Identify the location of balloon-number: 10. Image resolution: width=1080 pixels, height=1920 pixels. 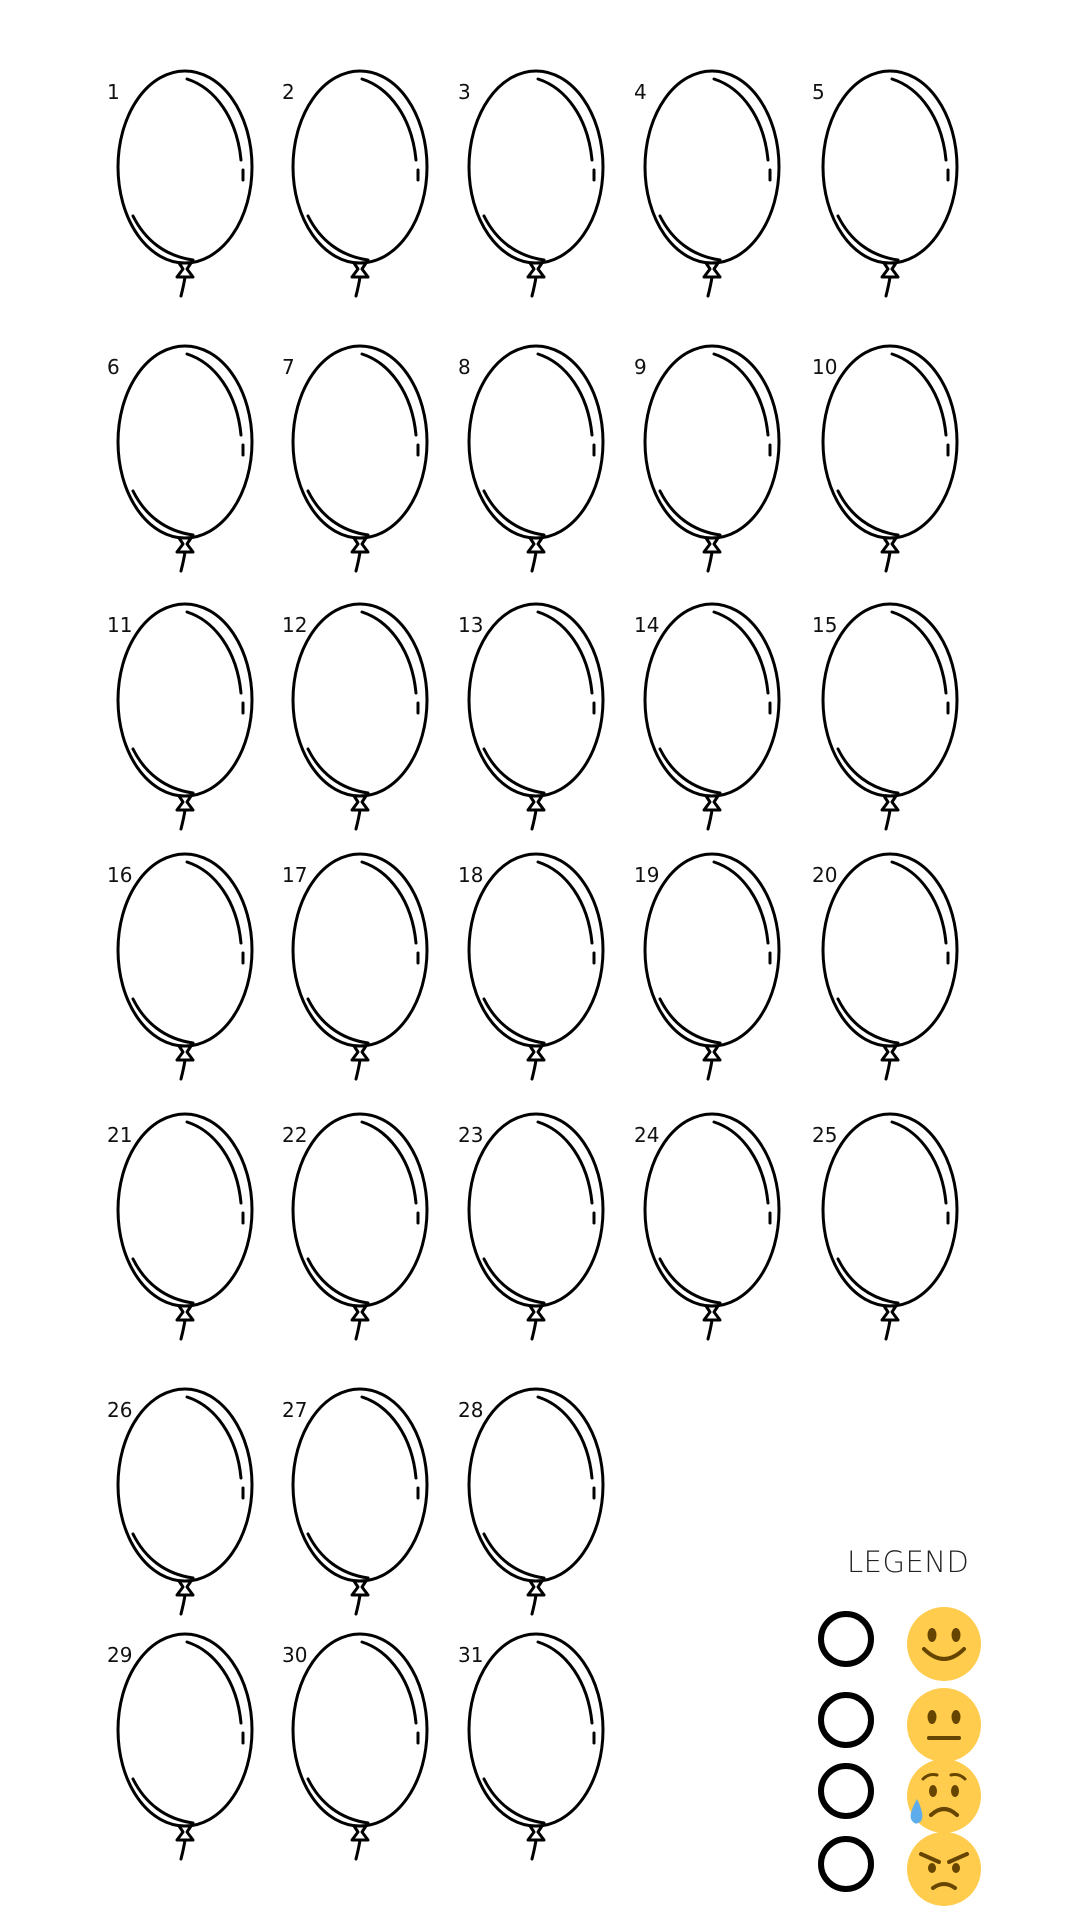
(825, 367).